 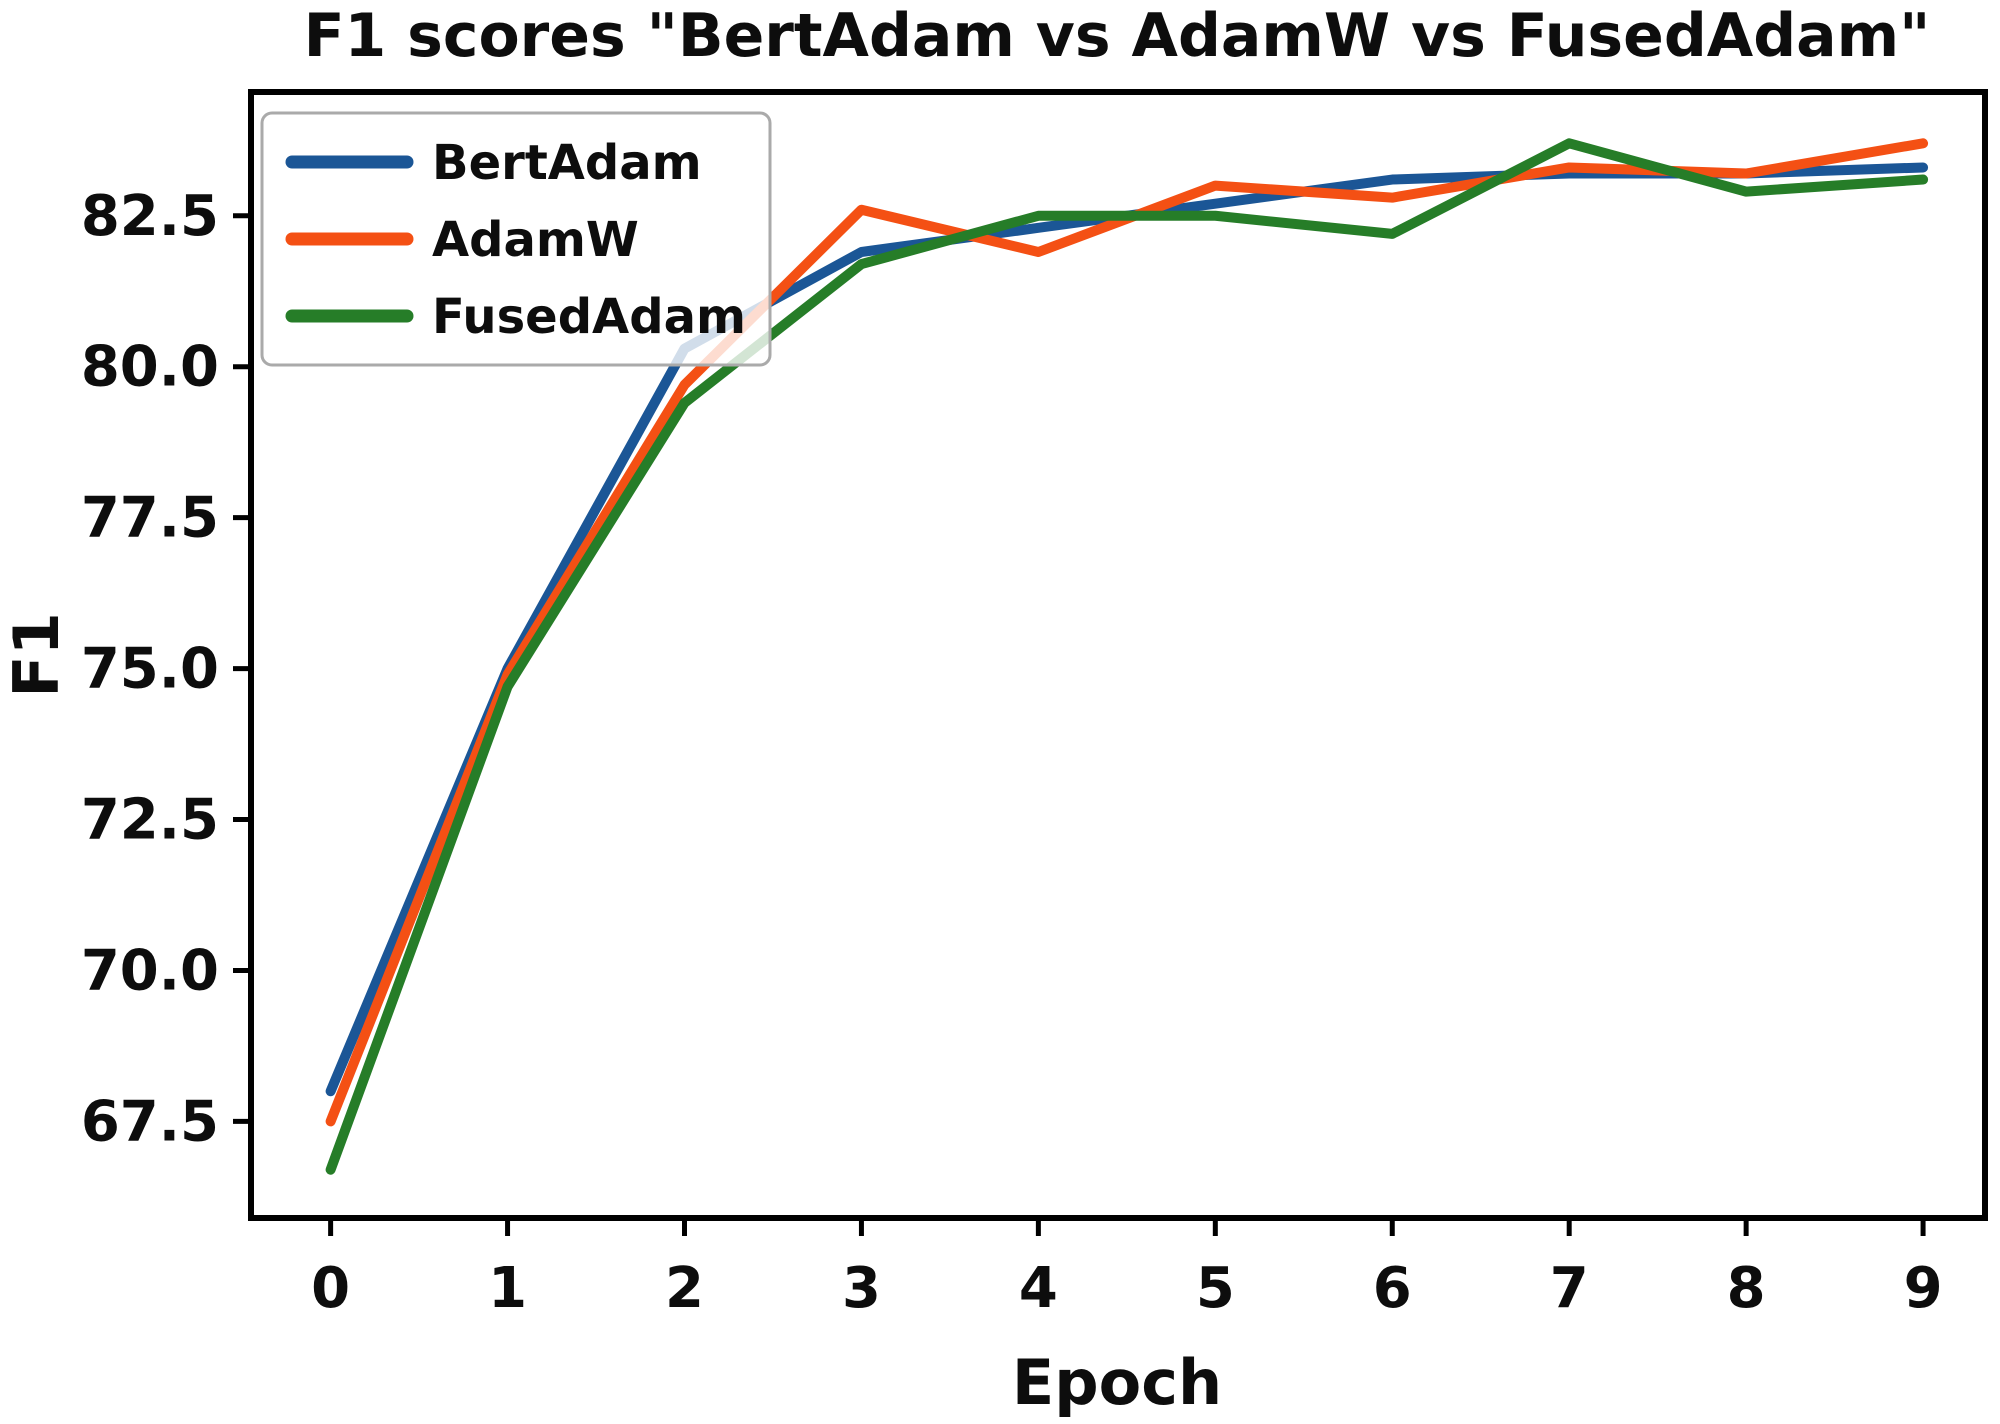 I want to click on x-axis-label: Epoch, so click(x=1117, y=1382).